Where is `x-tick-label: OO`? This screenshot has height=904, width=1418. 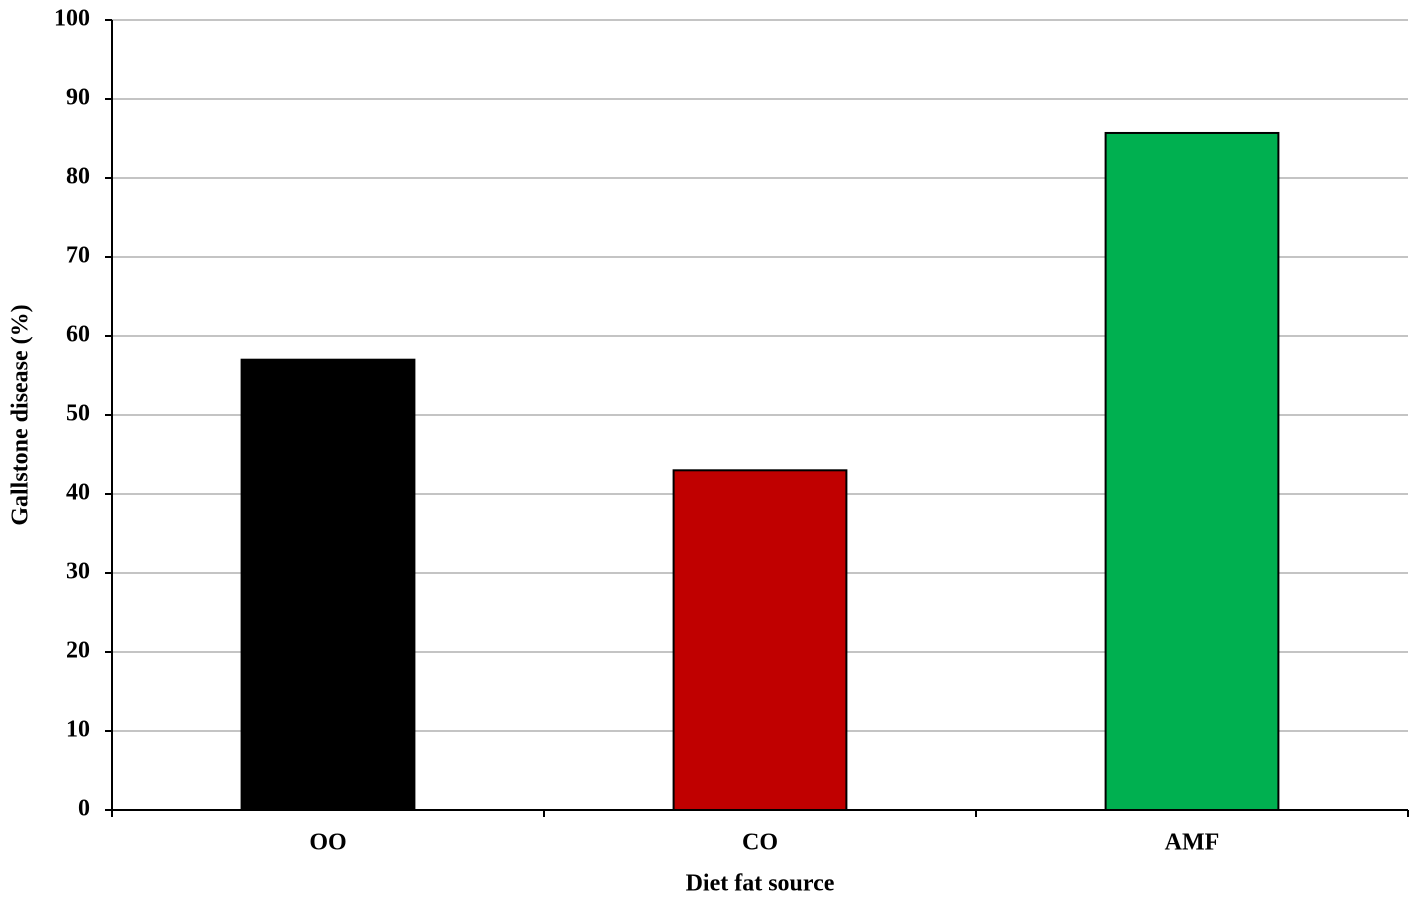
x-tick-label: OO is located at coordinates (327, 843).